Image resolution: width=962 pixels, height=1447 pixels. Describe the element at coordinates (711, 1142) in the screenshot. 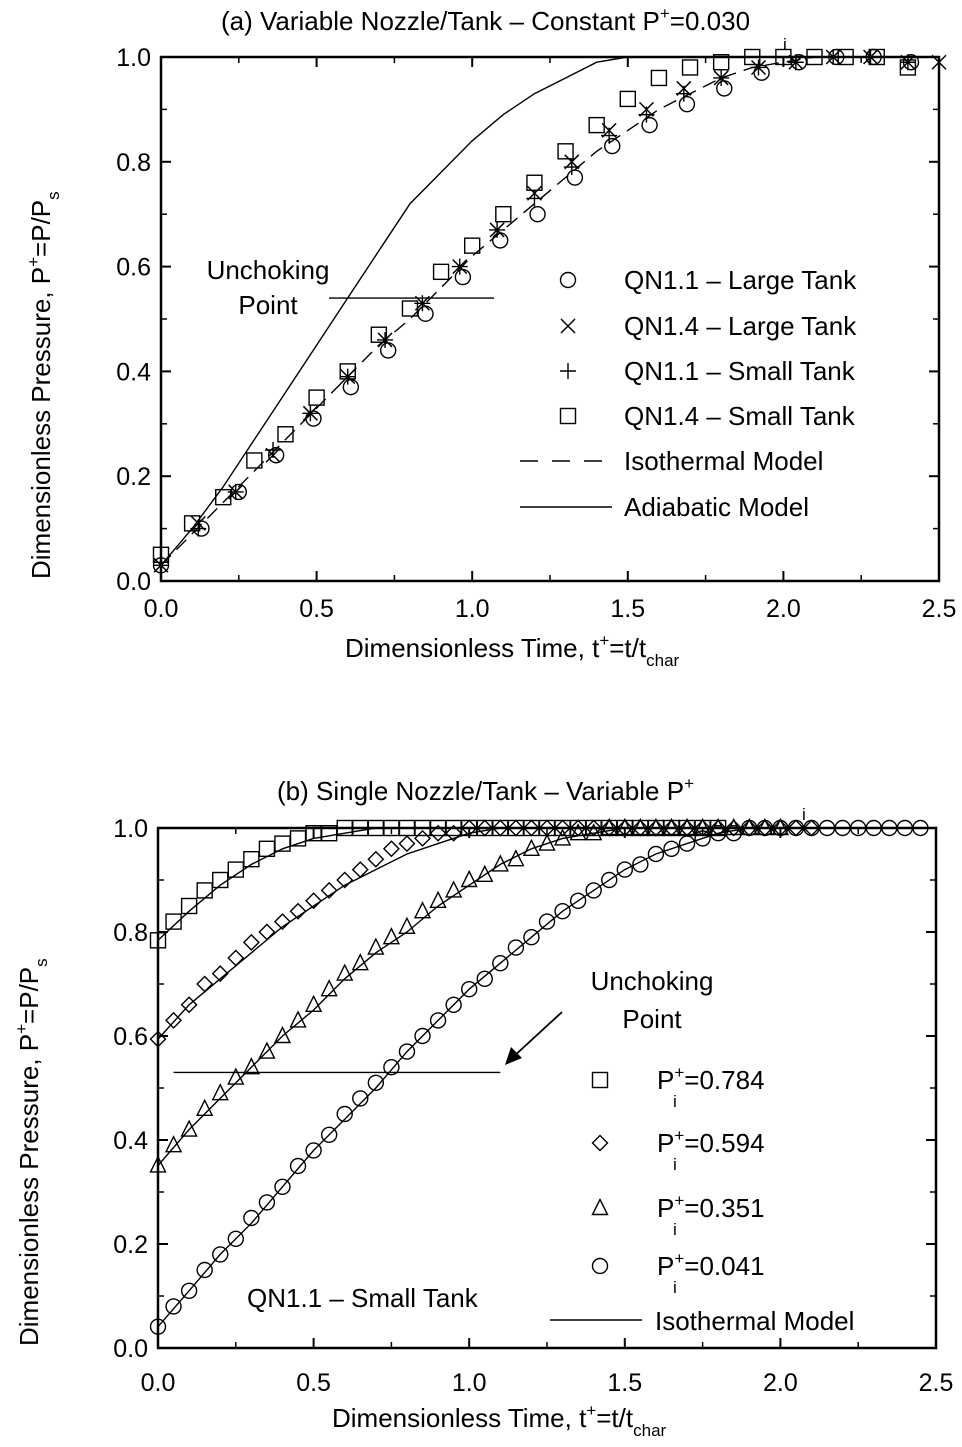

I see `panel-b-legend-label: P+=0.594` at that location.